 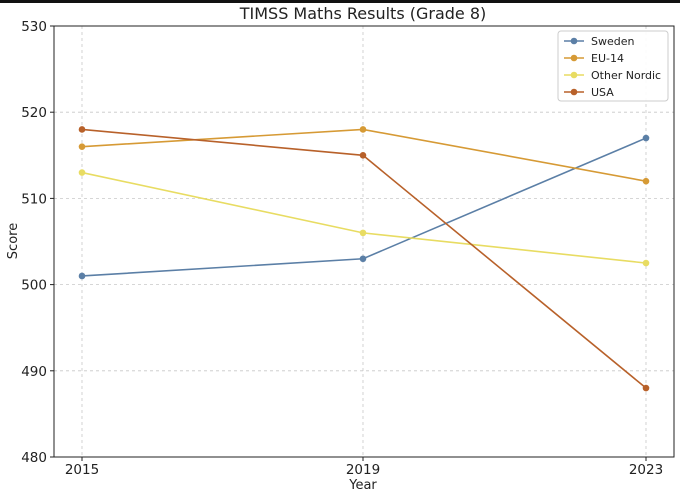 I want to click on y-tick-label: 530, so click(x=34, y=27).